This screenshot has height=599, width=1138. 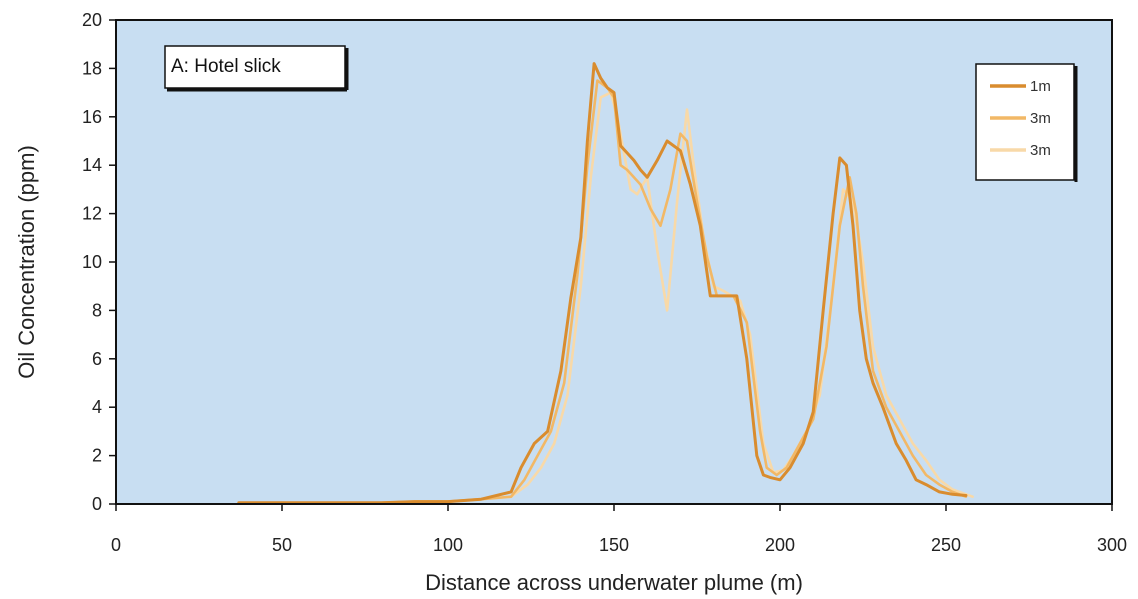 I want to click on x-tick-label: 0, so click(x=116, y=545).